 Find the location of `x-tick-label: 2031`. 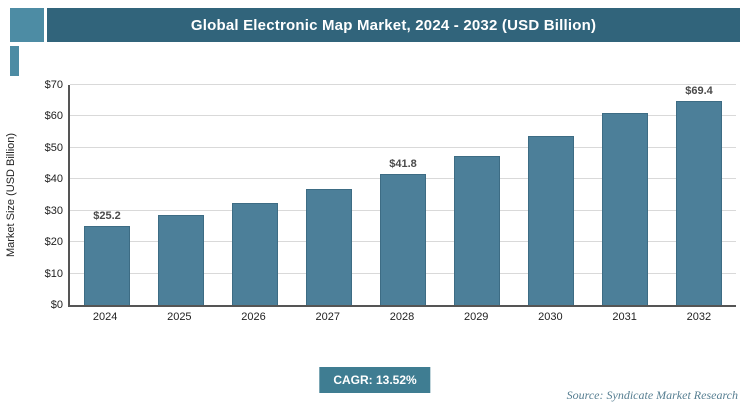

x-tick-label: 2031 is located at coordinates (624, 317).